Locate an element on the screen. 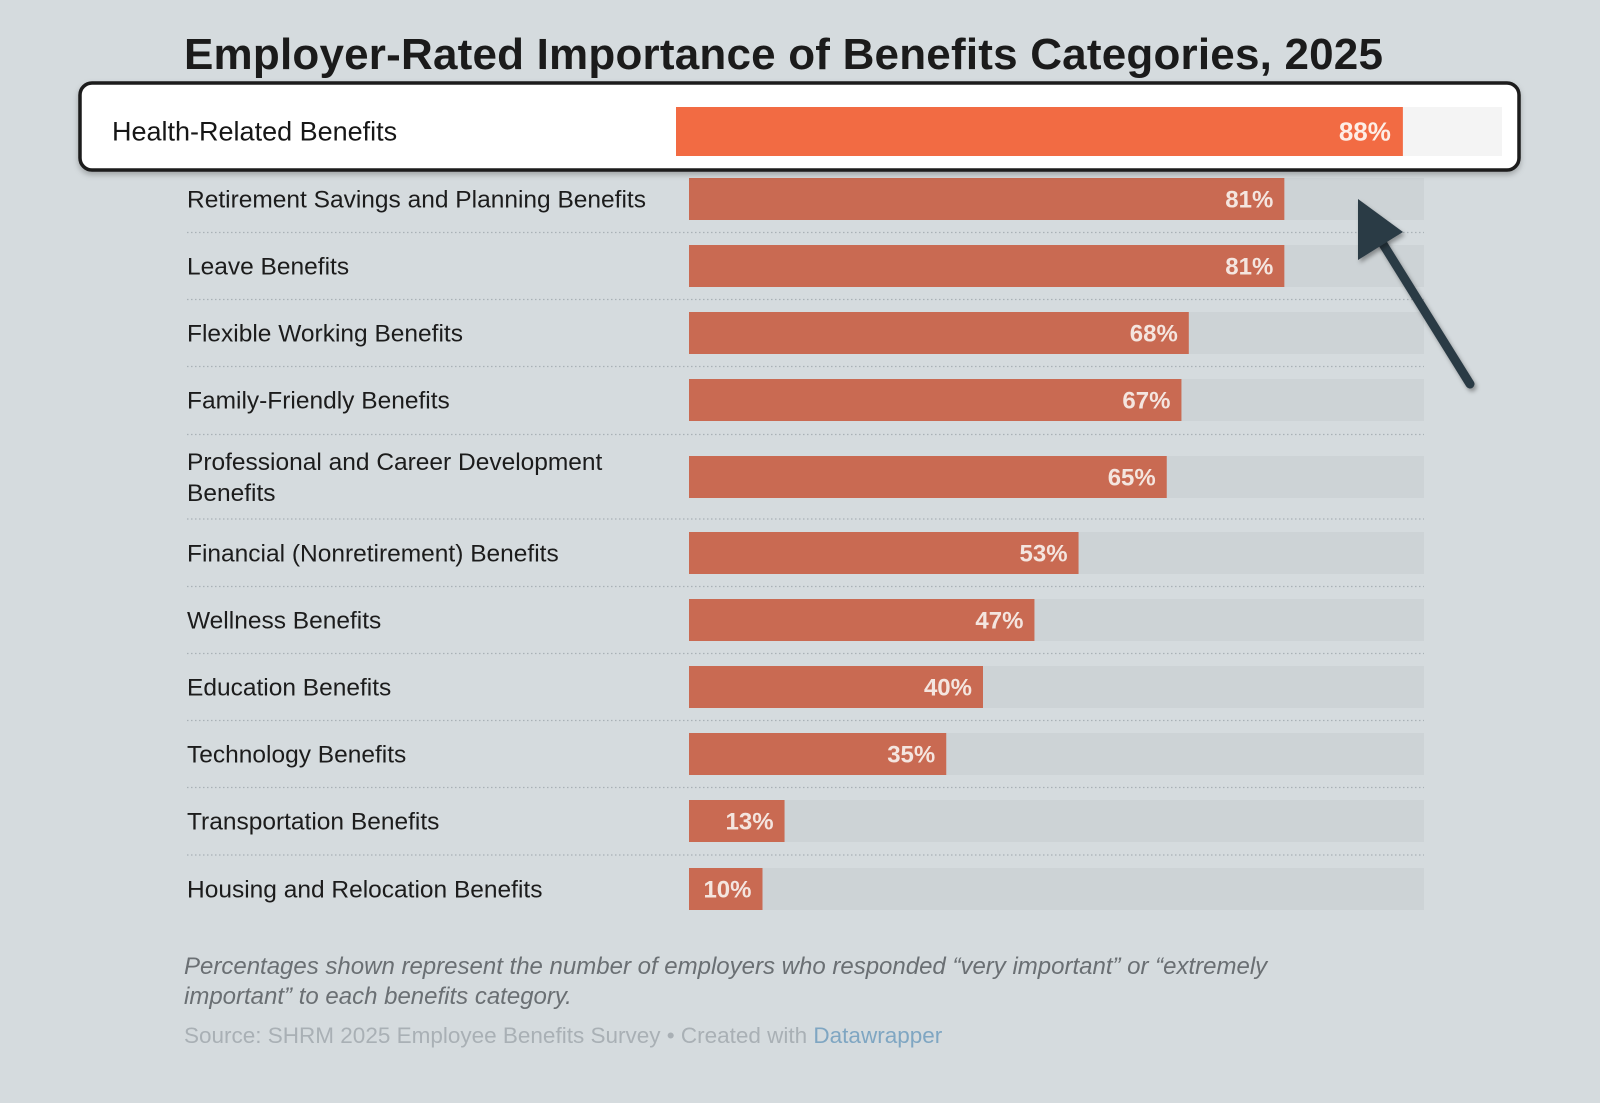  category-label-education-benefits: Education Benefits is located at coordinates (289, 688).